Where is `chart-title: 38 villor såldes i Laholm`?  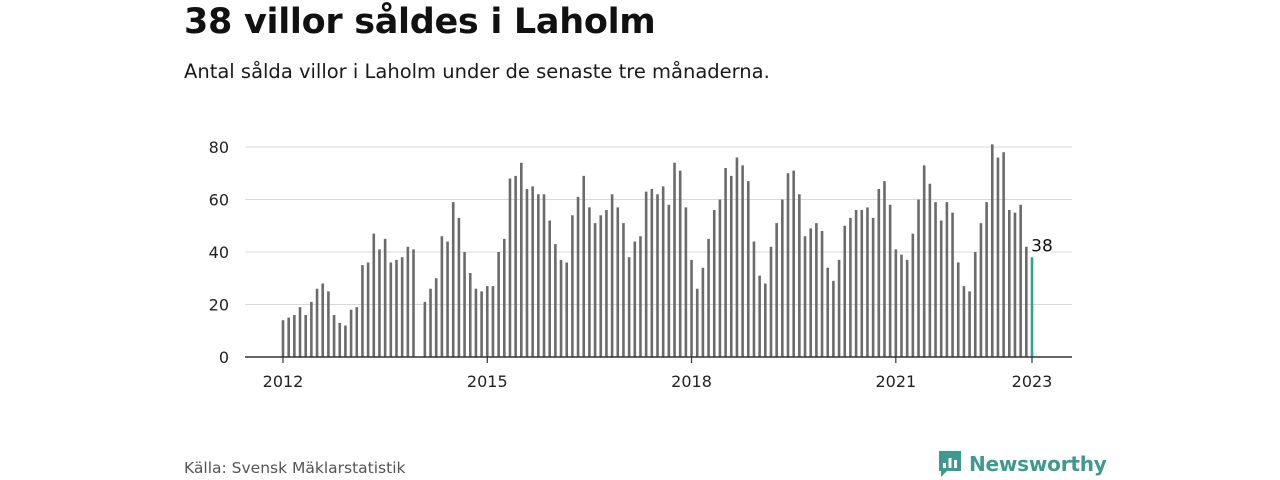 chart-title: 38 villor såldes i Laholm is located at coordinates (420, 22).